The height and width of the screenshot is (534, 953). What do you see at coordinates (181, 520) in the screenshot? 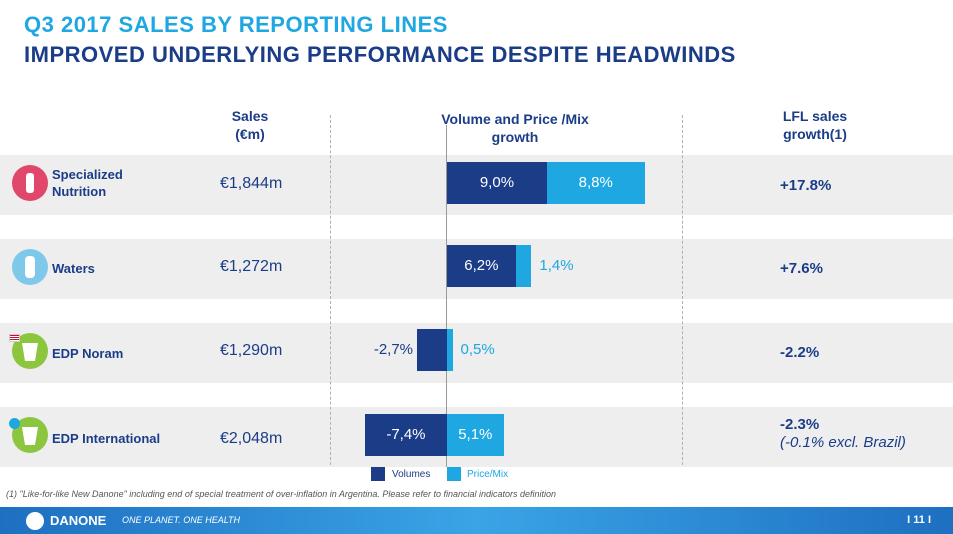
I see `brand-tagline: ONE PLANET. ONE HEALTH` at bounding box center [181, 520].